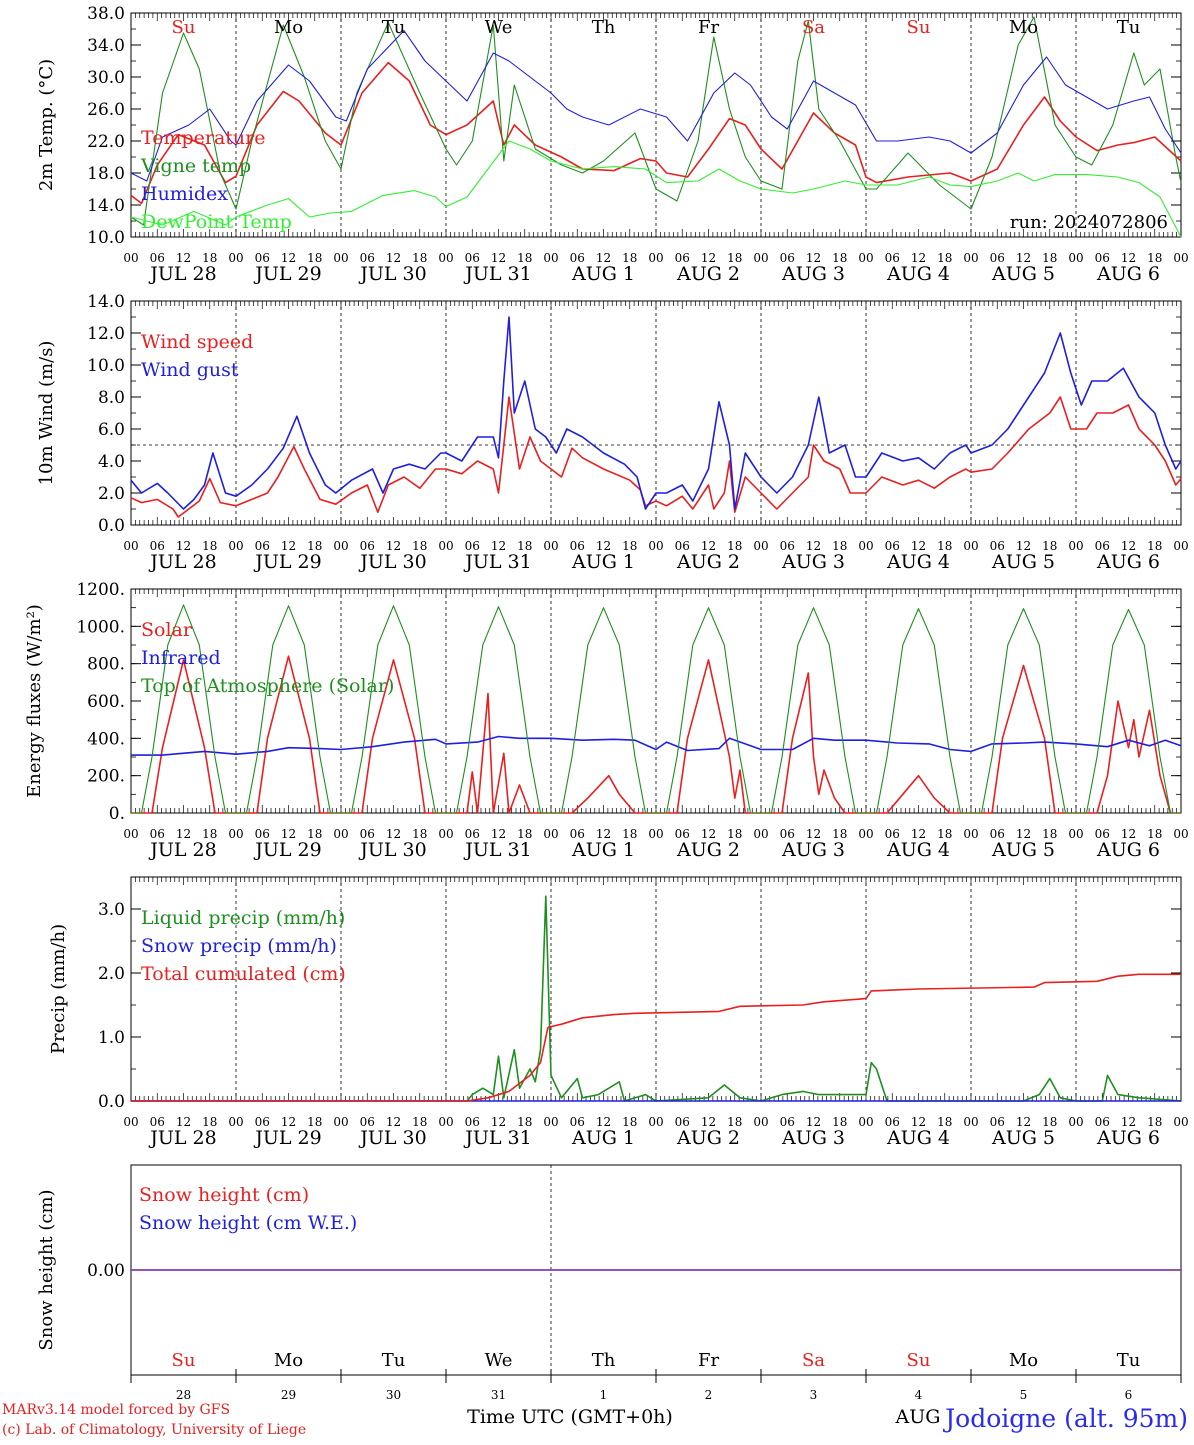  Describe the element at coordinates (106, 702) in the screenshot. I see `y-tick-label: 600.` at that location.